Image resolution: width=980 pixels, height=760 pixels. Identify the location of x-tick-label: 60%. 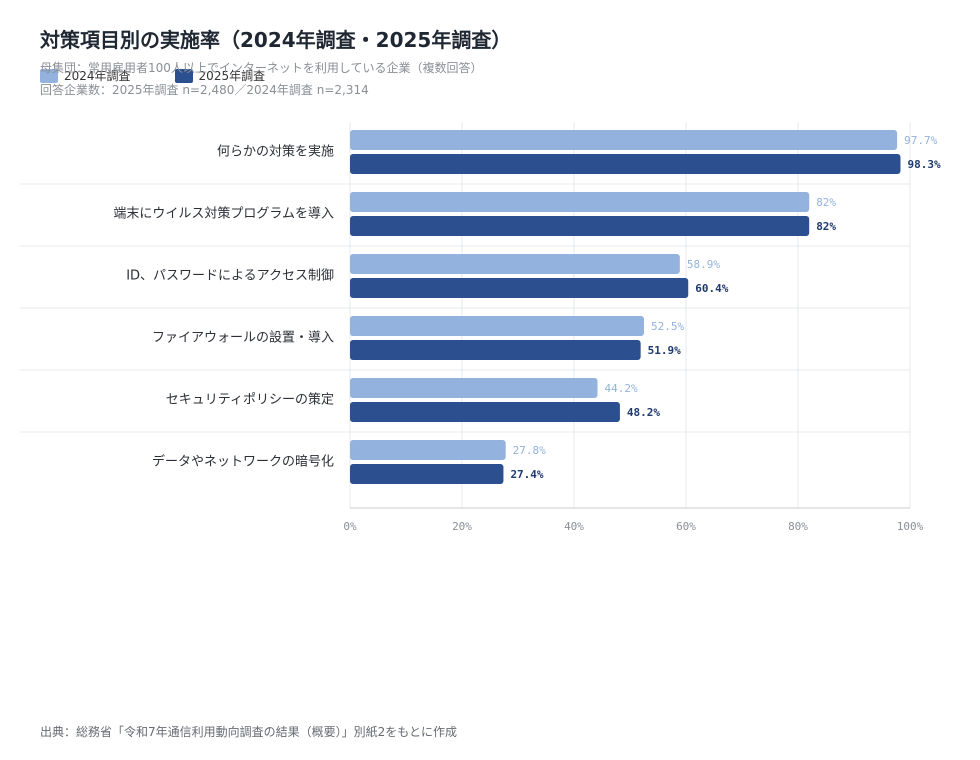
(686, 526).